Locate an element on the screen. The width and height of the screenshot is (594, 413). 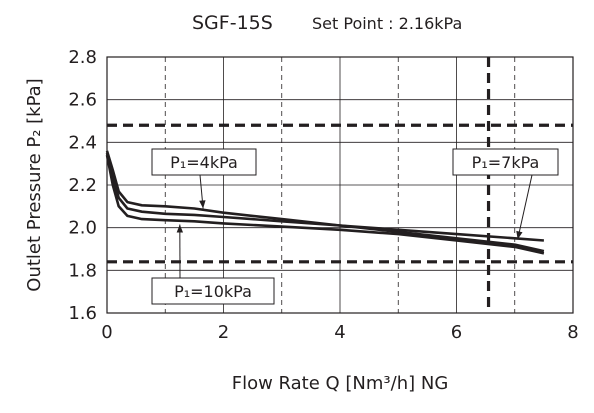
x-tick-label: 4 is located at coordinates (339, 332).